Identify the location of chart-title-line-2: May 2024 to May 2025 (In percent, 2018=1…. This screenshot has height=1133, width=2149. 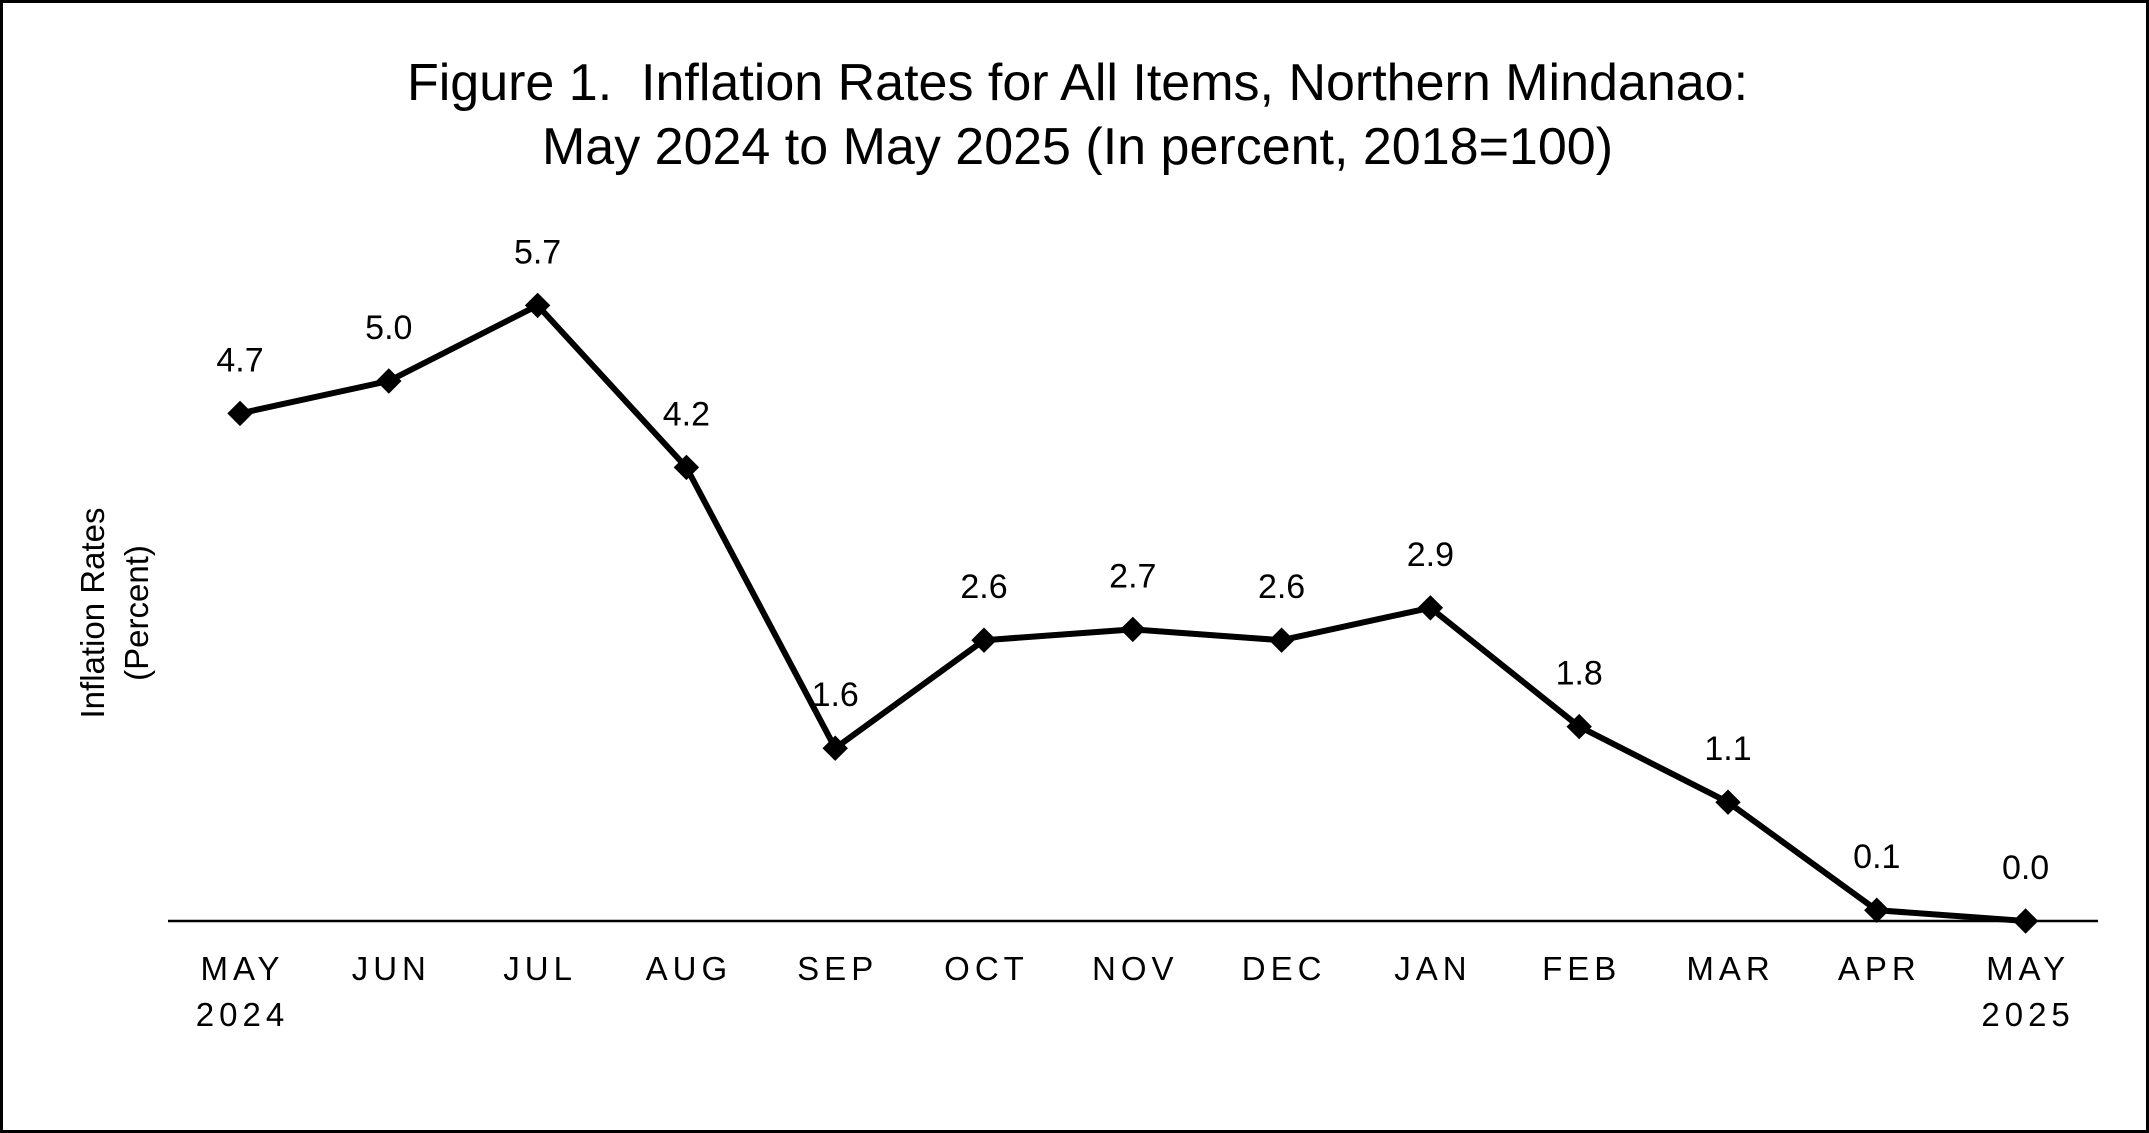
(1077, 147).